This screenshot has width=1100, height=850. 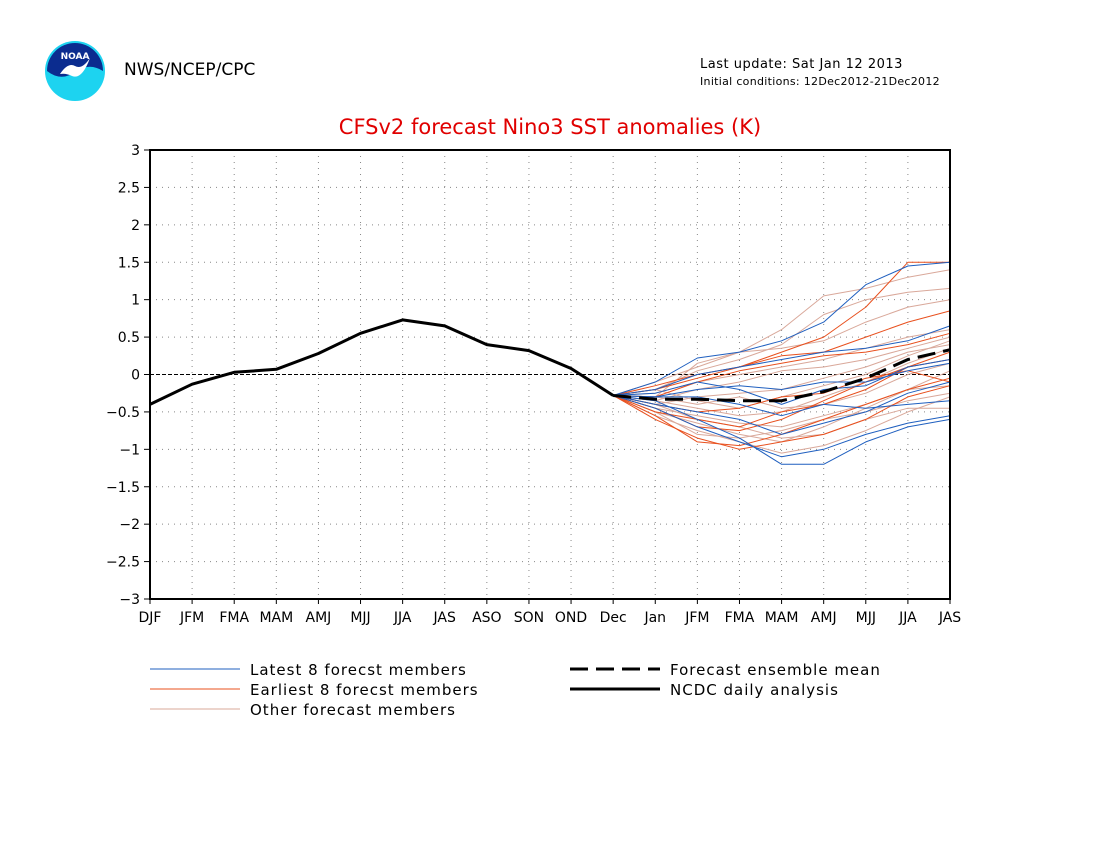 What do you see at coordinates (123, 488) in the screenshot?
I see `y-tick-label: −1.5` at bounding box center [123, 488].